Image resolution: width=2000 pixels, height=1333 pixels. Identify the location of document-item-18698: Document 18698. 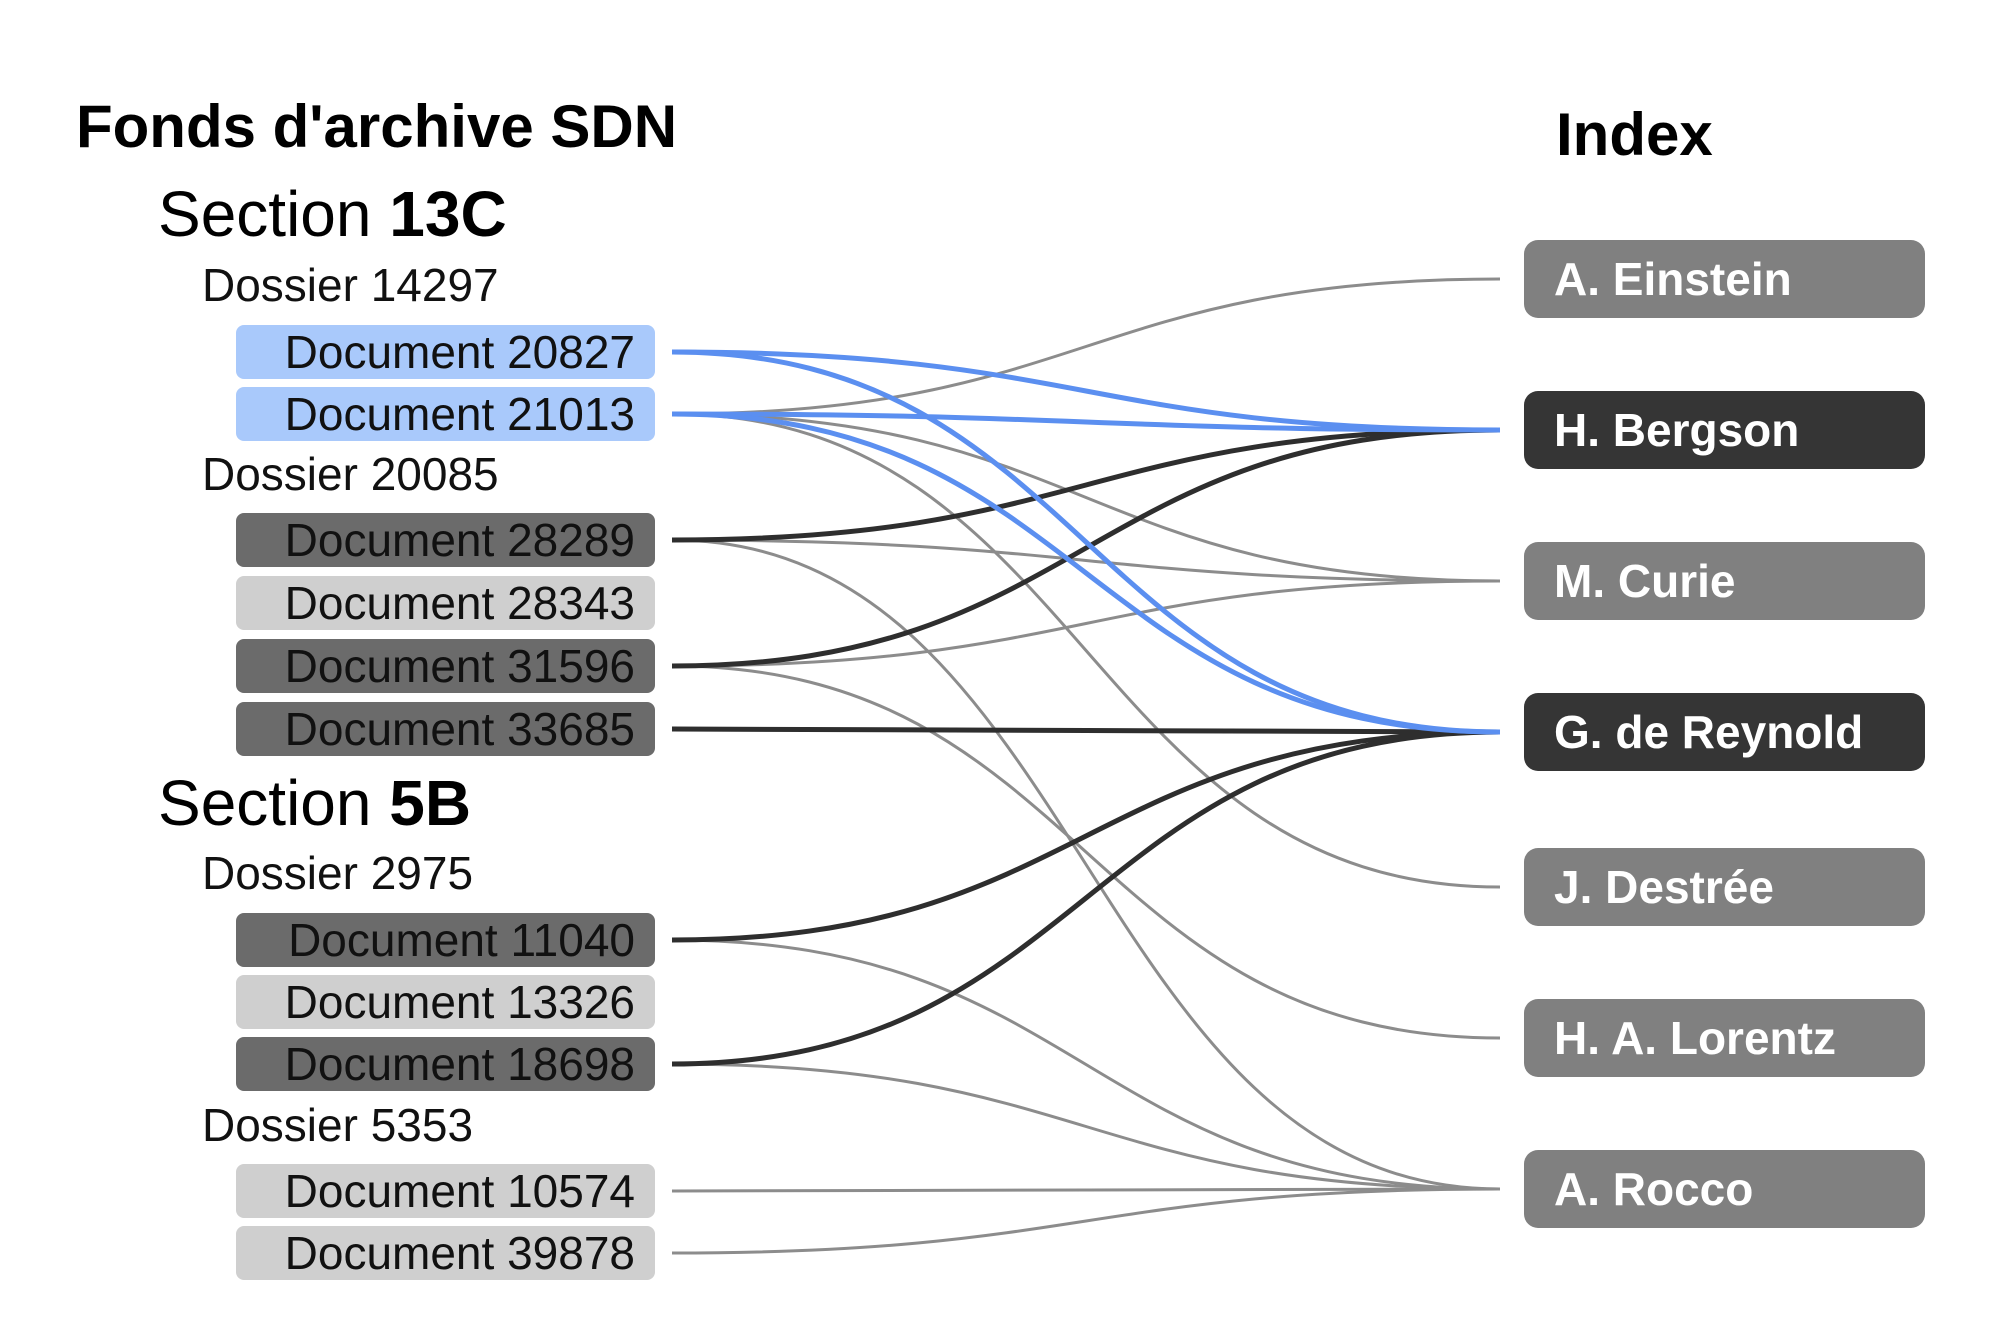
(445, 1064).